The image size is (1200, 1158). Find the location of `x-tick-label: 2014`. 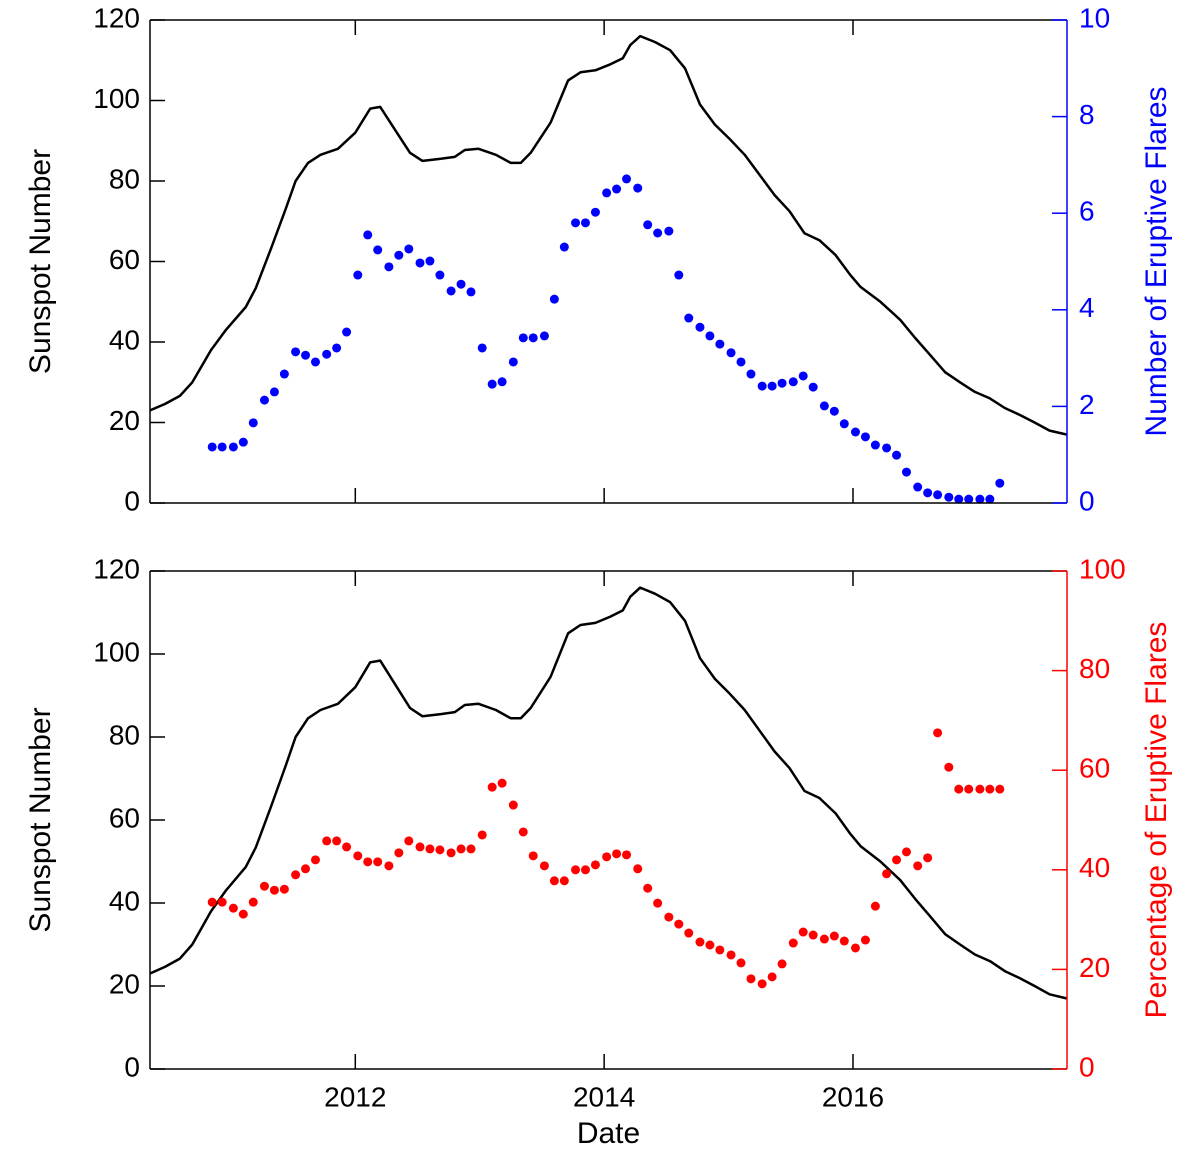

x-tick-label: 2014 is located at coordinates (604, 1096).